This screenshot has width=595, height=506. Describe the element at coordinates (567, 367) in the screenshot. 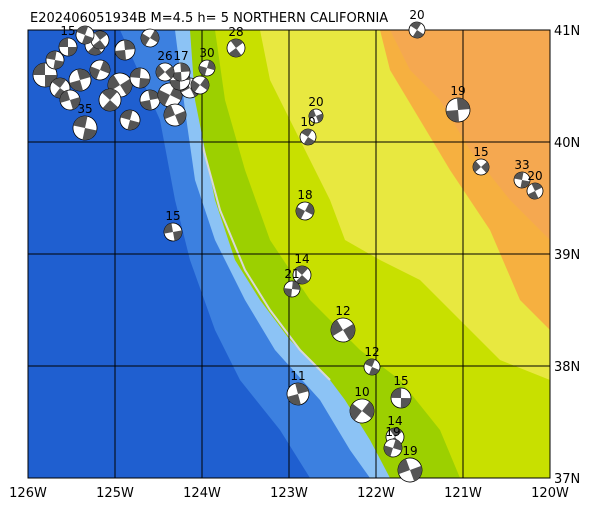

I see `lat-label: 38N` at that location.